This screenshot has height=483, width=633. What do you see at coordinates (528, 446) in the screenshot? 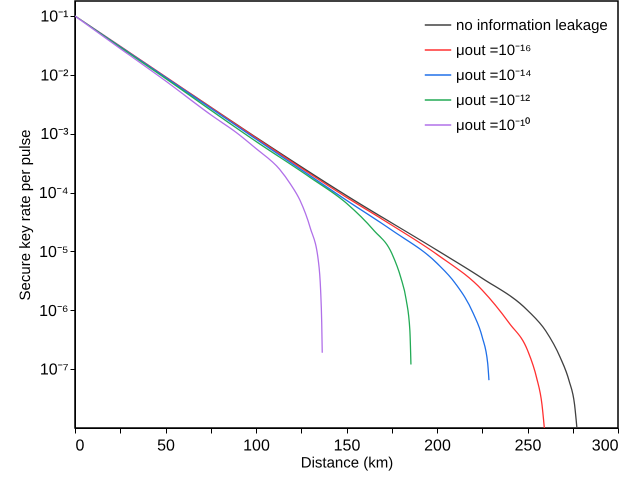
I see `x-tick-label: 250` at bounding box center [528, 446].